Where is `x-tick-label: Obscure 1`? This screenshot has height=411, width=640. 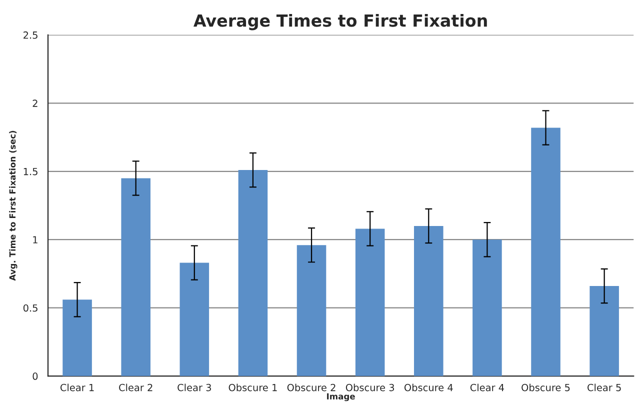 x-tick-label: Obscure 1 is located at coordinates (252, 388).